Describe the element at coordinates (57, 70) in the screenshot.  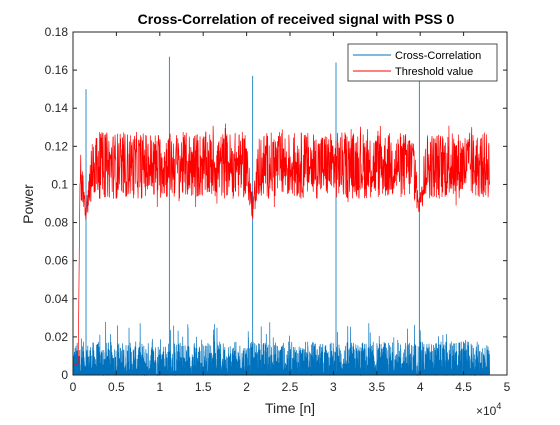
I see `y-tick-label: 0.16` at that location.